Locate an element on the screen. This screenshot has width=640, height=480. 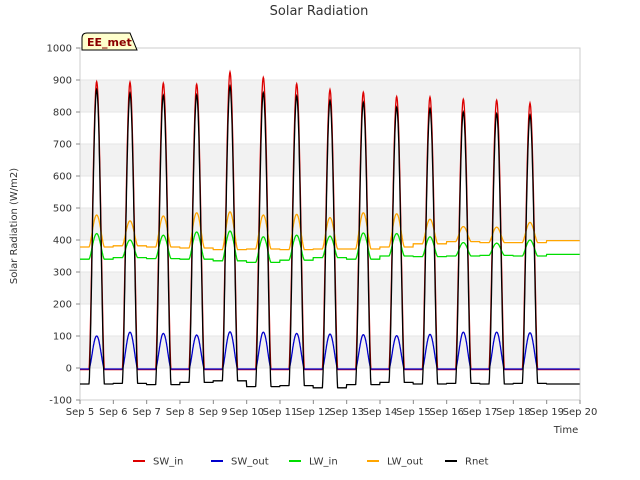
series-line-lw-out is located at coordinates (330, 231).